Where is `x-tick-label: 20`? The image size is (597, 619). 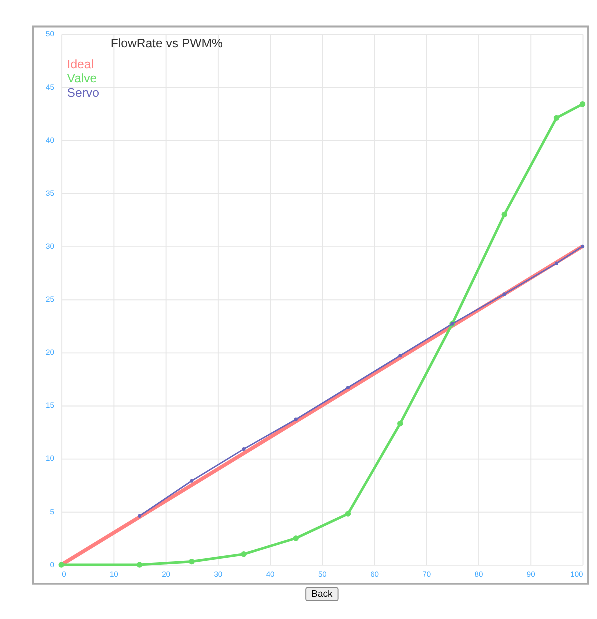
x-tick-label: 20 is located at coordinates (166, 574).